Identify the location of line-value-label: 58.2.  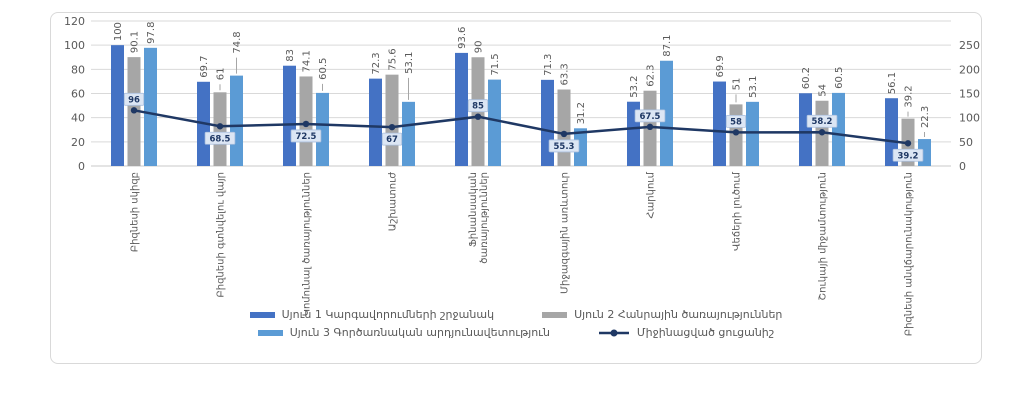
(822, 122).